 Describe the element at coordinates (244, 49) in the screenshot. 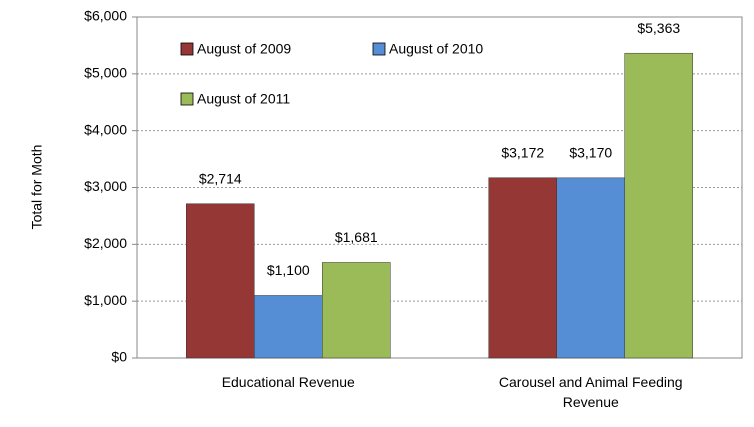

I see `legend-label: August of 2009` at that location.